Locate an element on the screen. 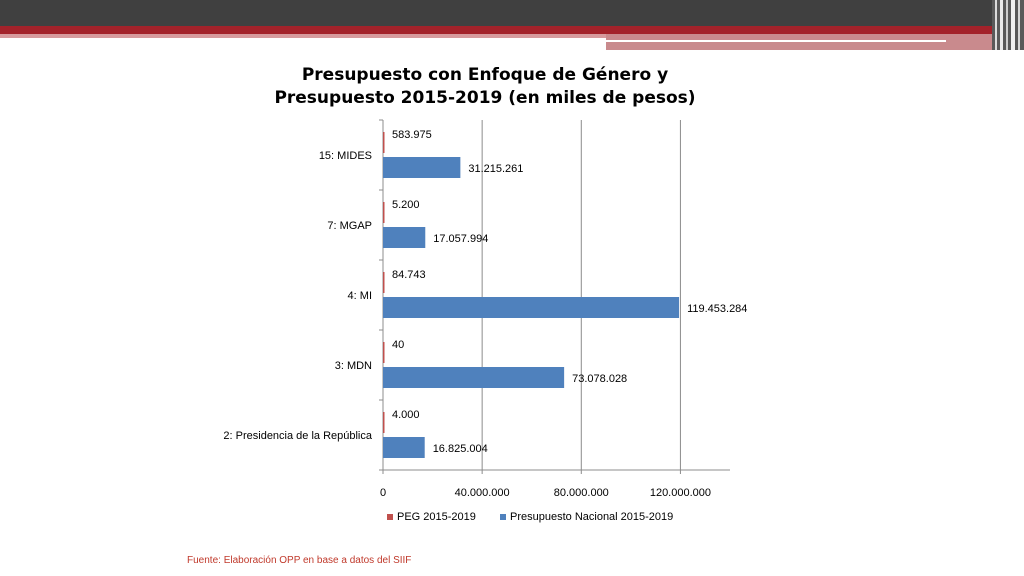 The width and height of the screenshot is (1024, 576). peg-data-label: 40 is located at coordinates (398, 345).